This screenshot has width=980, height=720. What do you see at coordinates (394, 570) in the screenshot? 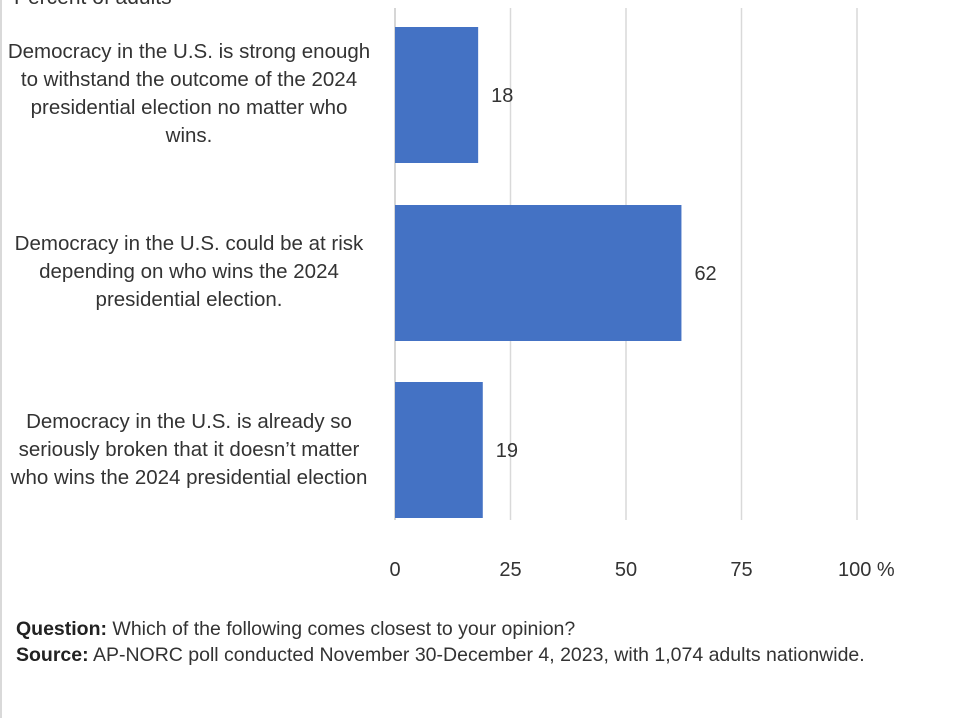
I see `x-tick-label-0: 0` at bounding box center [394, 570].